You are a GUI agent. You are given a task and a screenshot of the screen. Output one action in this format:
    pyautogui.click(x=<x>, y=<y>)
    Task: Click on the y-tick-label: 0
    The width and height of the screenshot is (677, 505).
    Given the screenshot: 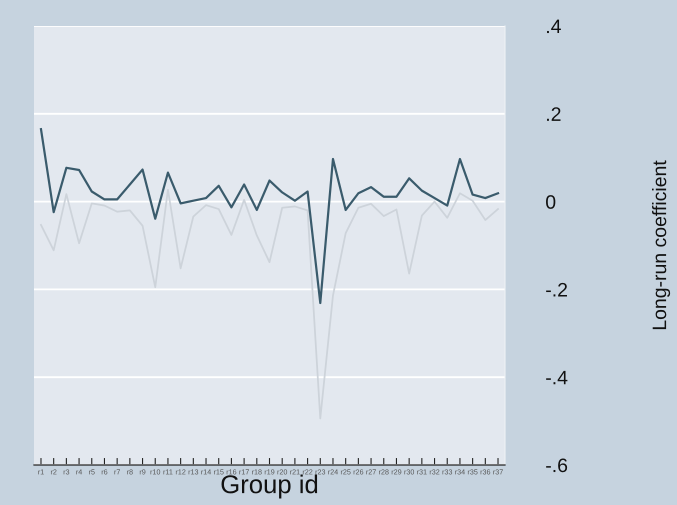 What is the action you would take?
    pyautogui.click(x=551, y=202)
    